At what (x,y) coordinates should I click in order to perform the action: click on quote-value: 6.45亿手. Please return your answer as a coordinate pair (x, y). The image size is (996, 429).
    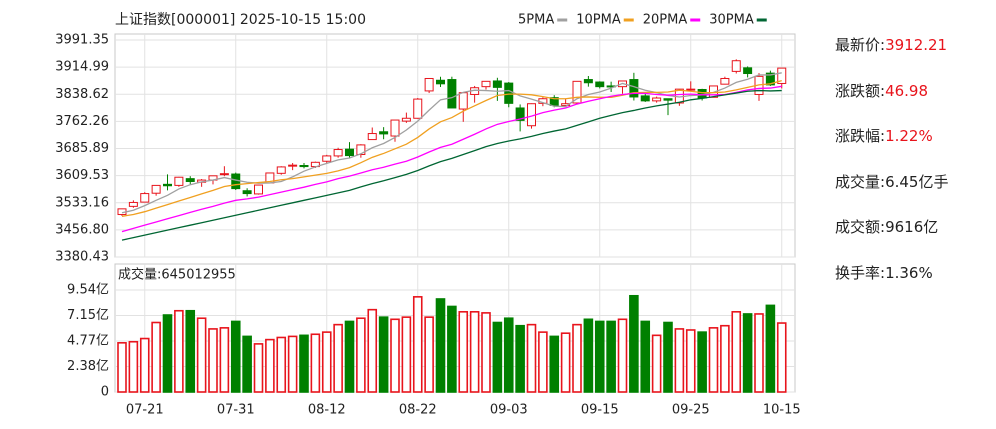
    Looking at the image, I should click on (917, 181).